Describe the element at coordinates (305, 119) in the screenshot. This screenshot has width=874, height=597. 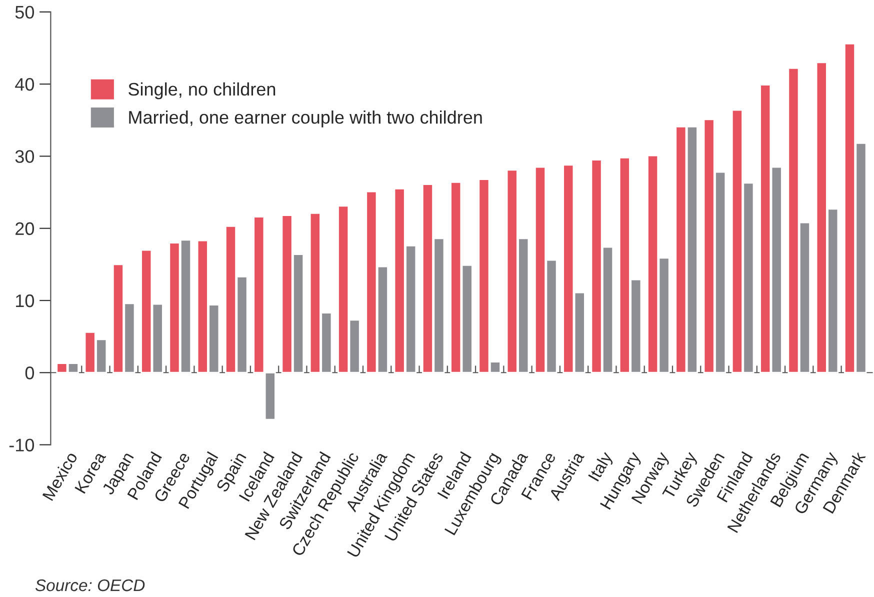
I see `legend-label: Married, one earner couple with two children` at that location.